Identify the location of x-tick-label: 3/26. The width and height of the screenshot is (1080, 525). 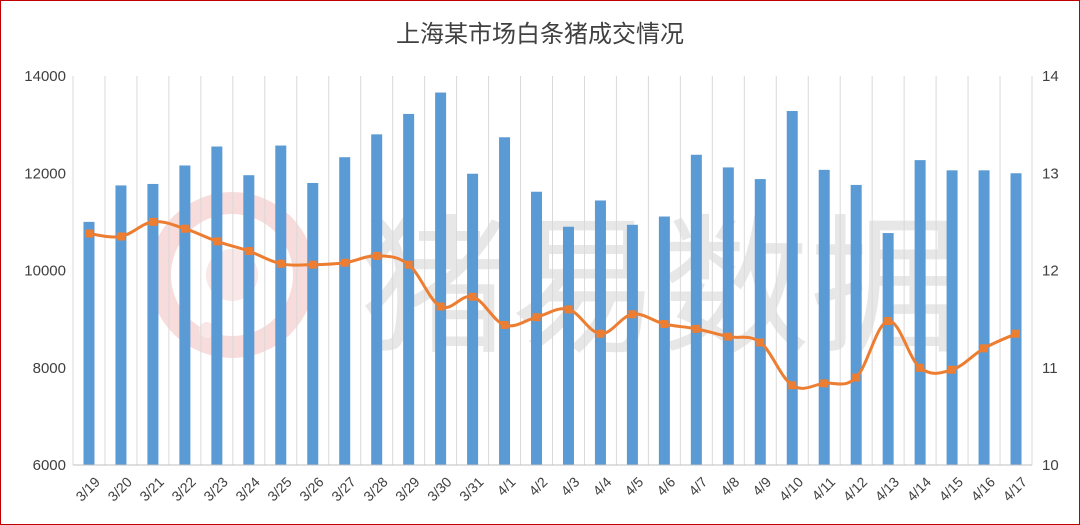
(311, 489).